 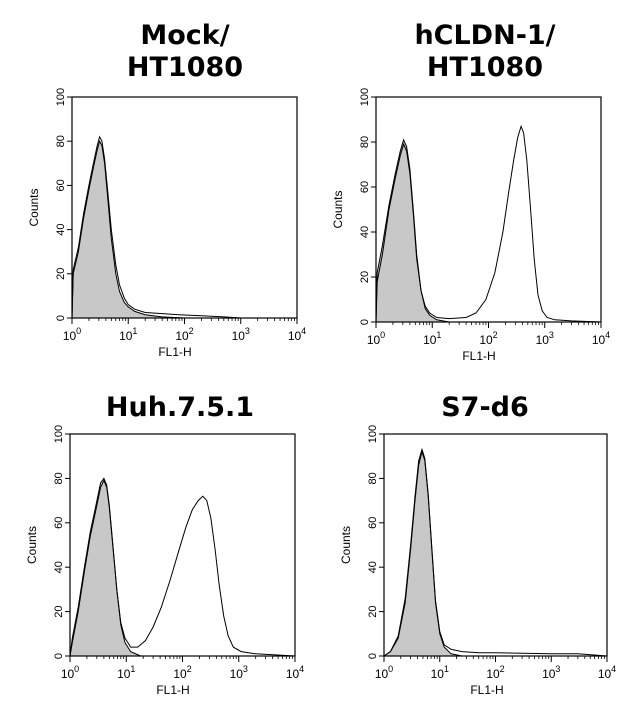 I want to click on y-tick-label-4-4: 80, so click(x=373, y=478).